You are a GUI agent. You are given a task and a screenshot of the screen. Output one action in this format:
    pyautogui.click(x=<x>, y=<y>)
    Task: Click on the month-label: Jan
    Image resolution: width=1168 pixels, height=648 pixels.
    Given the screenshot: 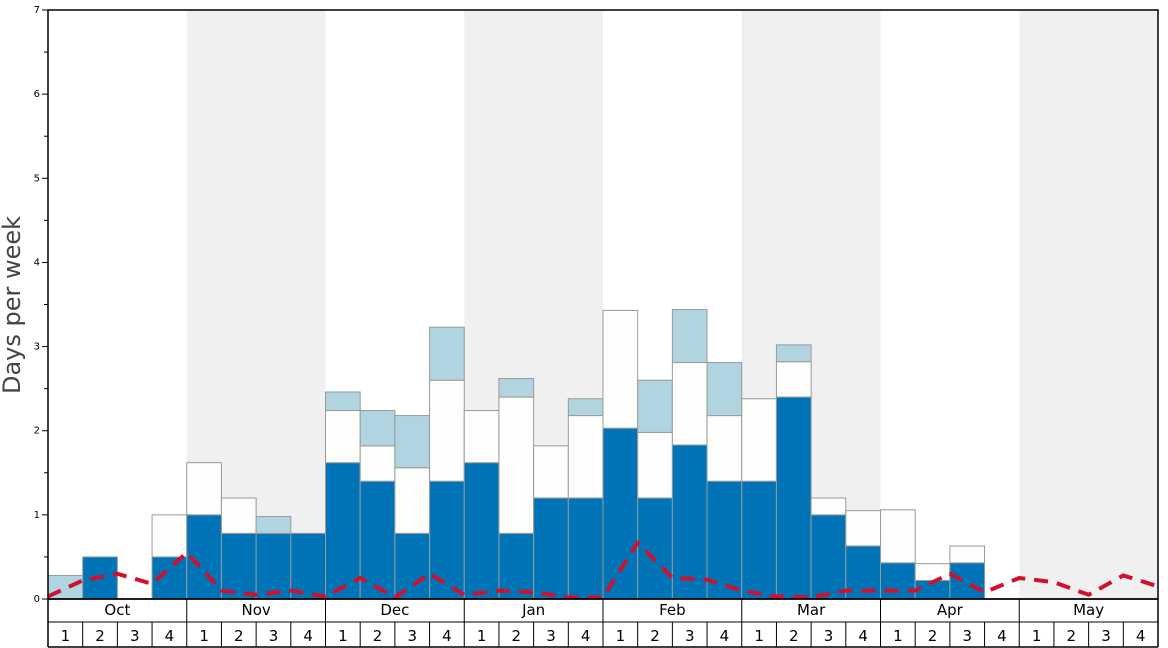 What is the action you would take?
    pyautogui.click(x=533, y=610)
    